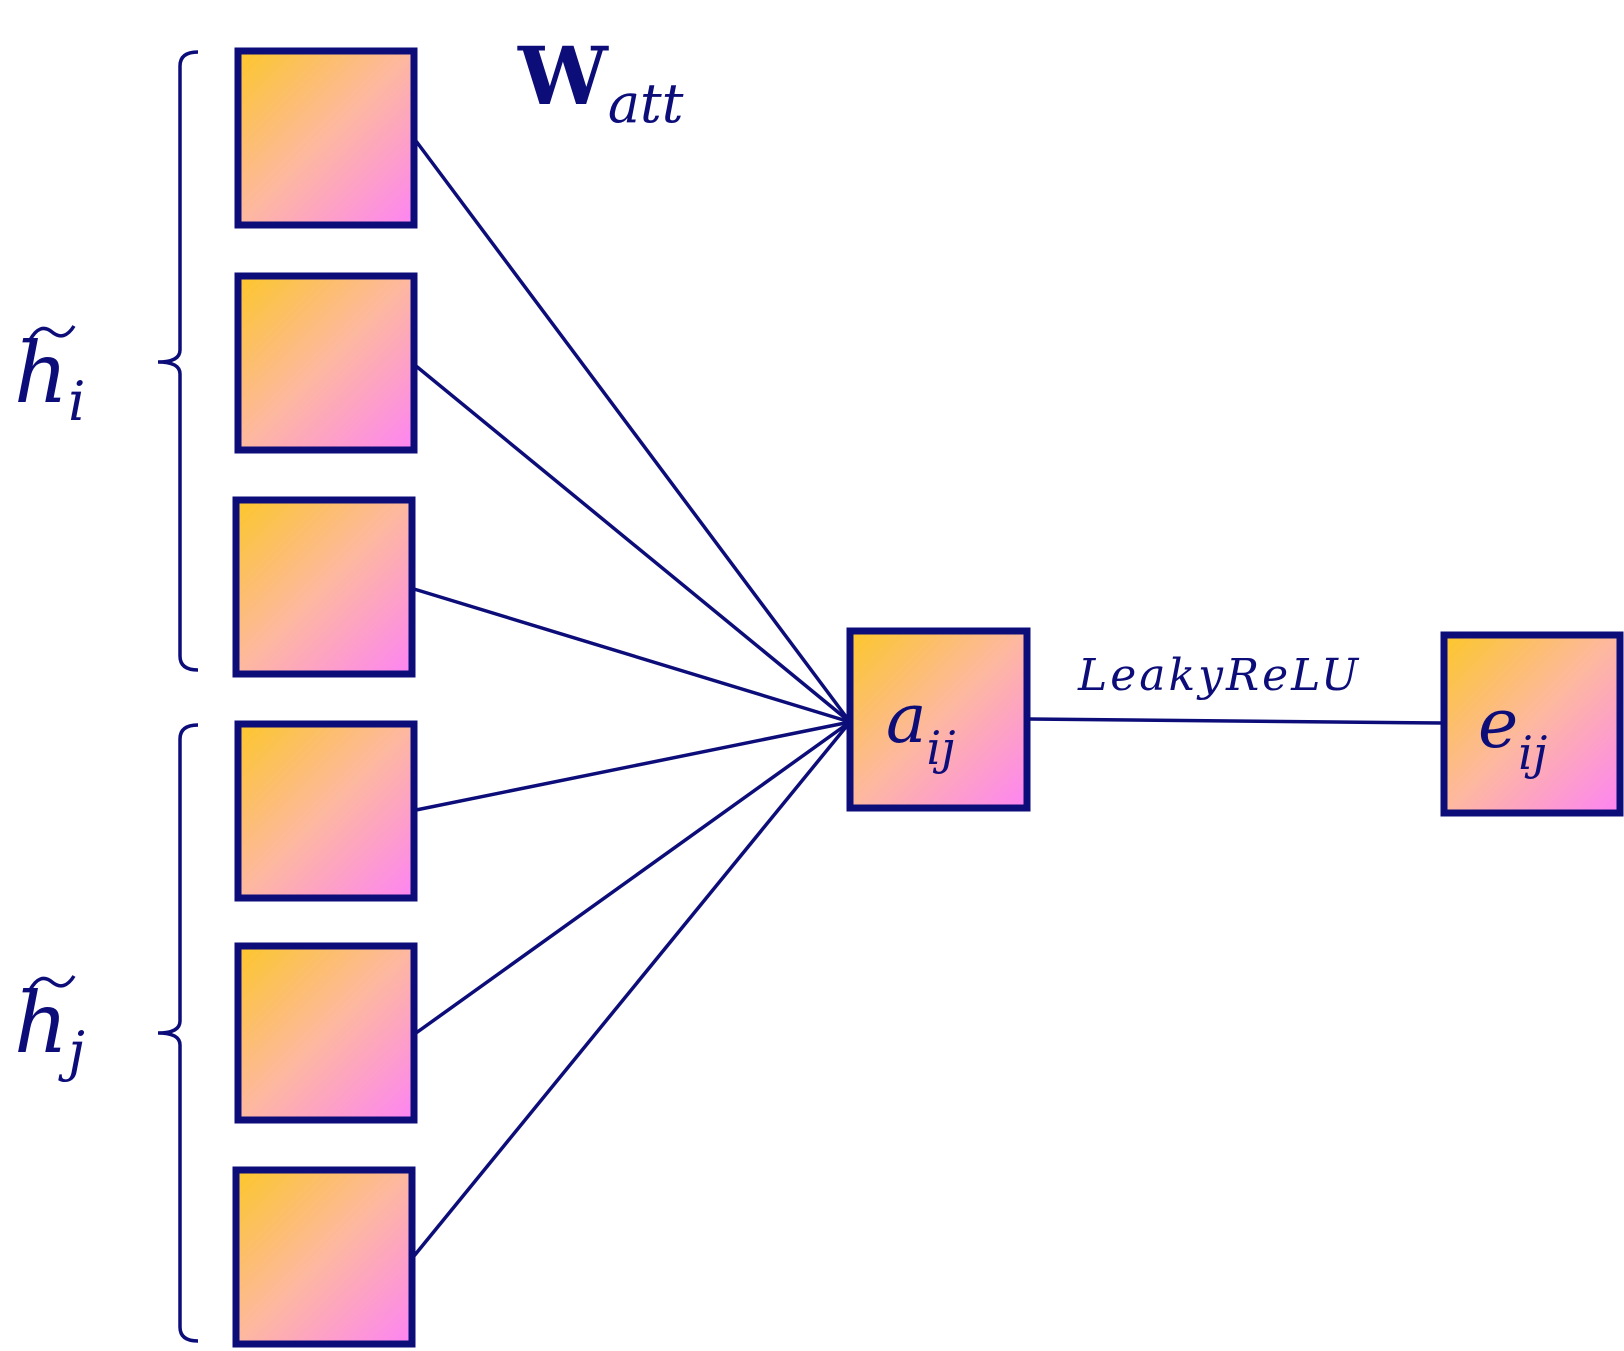  I want to click on label-h-j-base: h, so click(41, 1023).